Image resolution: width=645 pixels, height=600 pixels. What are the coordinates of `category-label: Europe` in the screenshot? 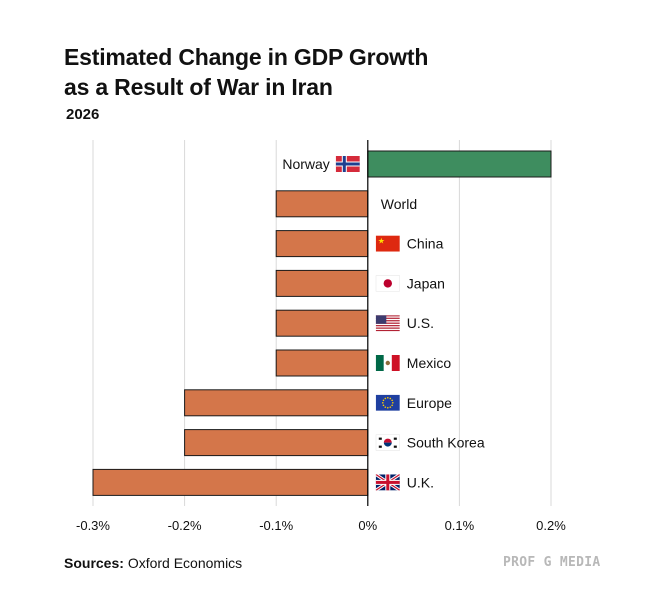 It's located at (429, 403).